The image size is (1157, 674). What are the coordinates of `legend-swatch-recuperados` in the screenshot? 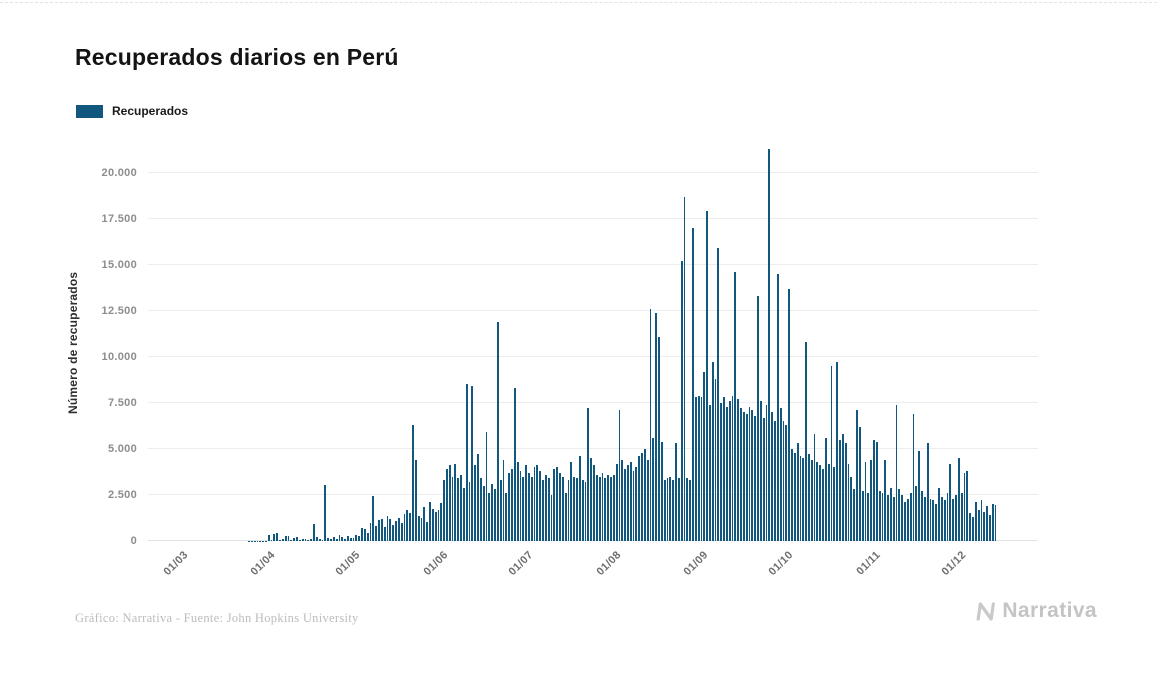 It's located at (89, 111).